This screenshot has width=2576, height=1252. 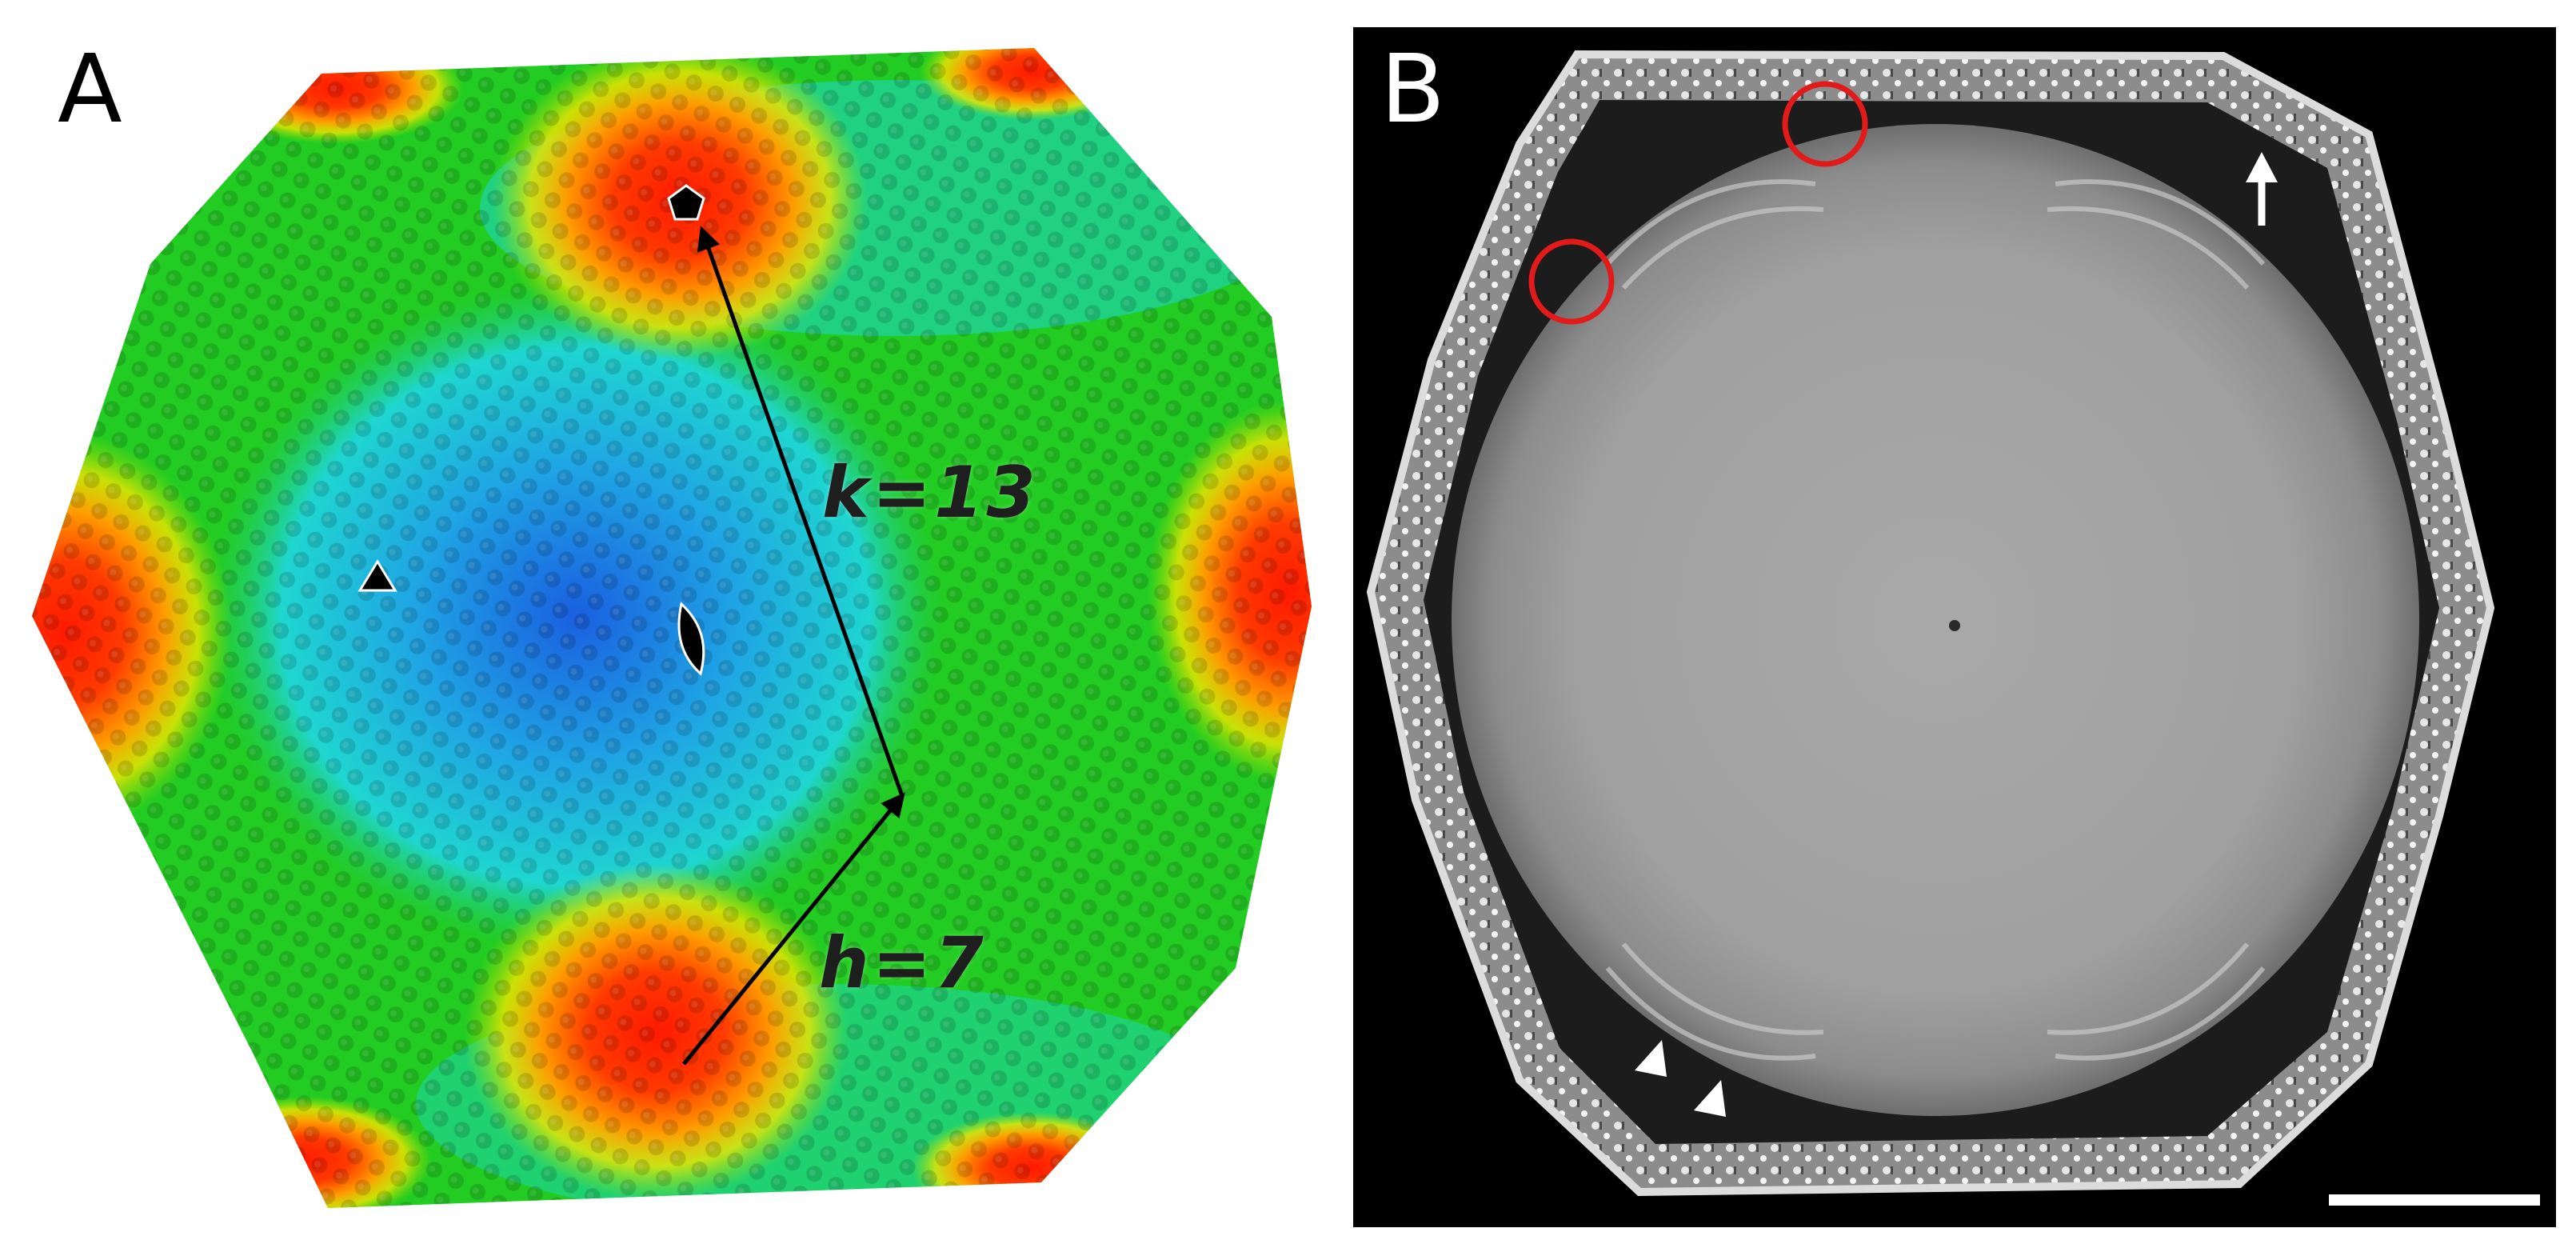 I want to click on panel-b-letter: B, so click(x=1412, y=89).